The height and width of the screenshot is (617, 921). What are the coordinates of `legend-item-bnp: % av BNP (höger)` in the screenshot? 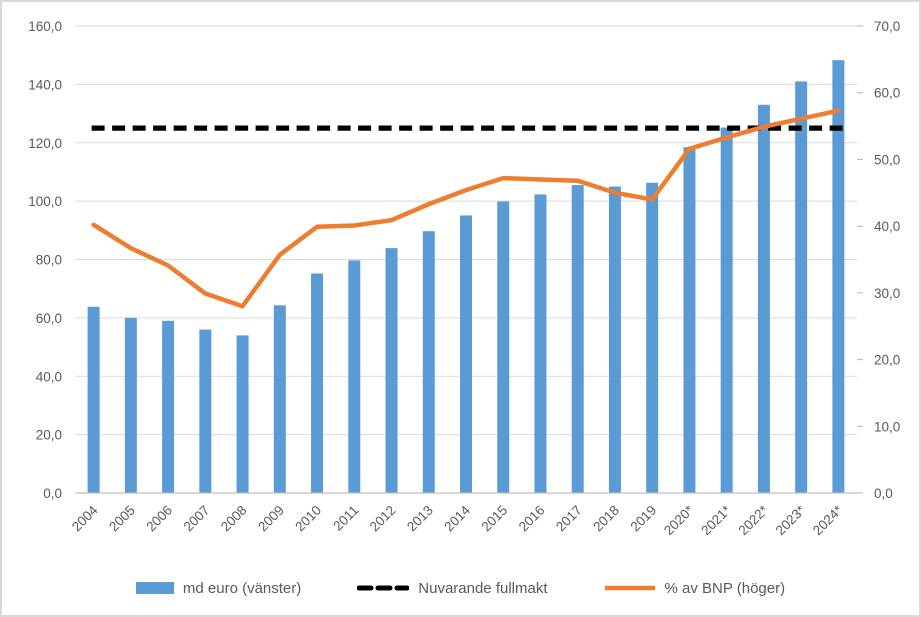 It's located at (695, 588).